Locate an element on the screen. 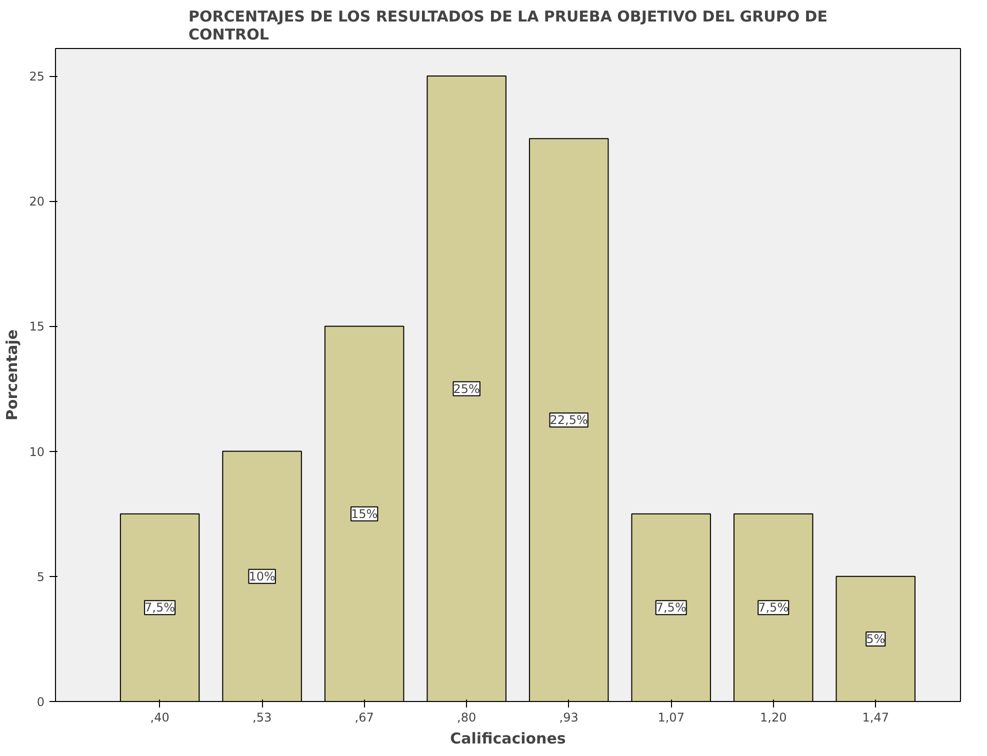 This screenshot has height=756, width=987. x-tick-label: ,93 is located at coordinates (568, 717).